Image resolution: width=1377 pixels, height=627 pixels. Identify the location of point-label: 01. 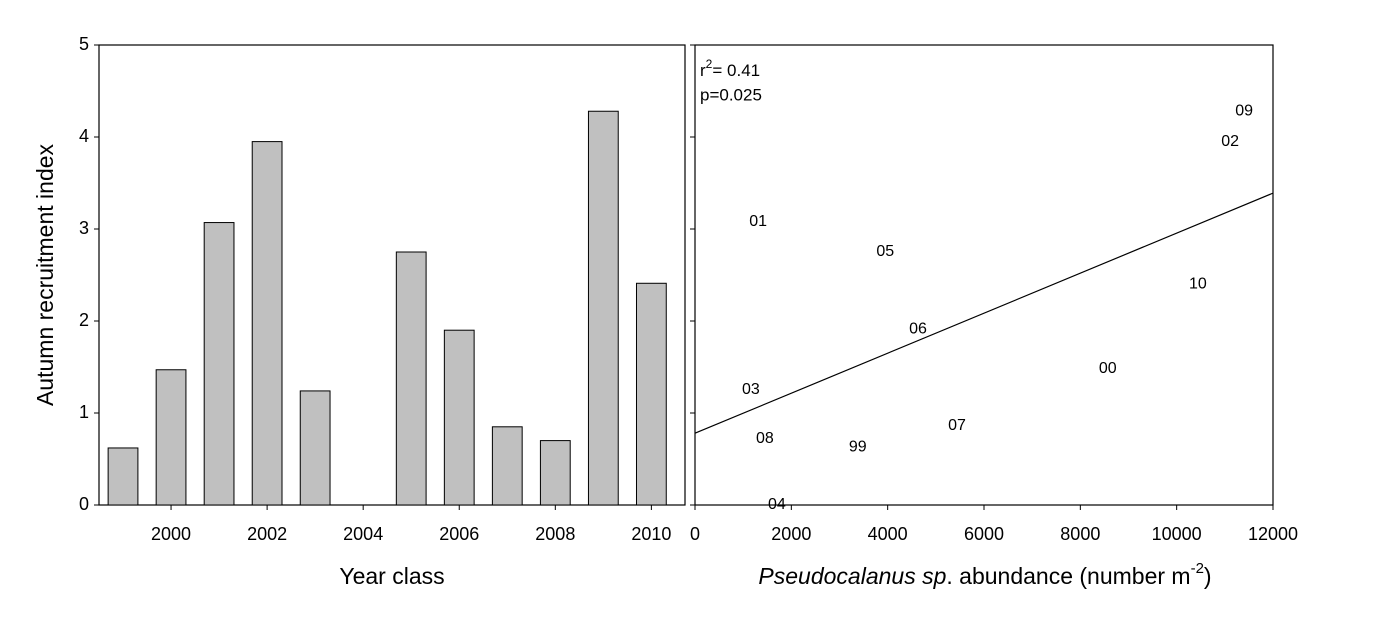
(758, 221).